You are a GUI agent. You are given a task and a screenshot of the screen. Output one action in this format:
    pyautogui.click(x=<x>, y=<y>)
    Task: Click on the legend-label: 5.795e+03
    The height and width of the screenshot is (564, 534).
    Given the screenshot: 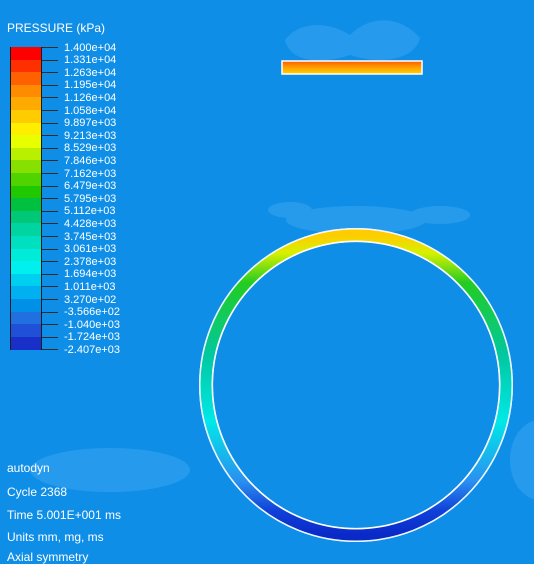 What is the action you would take?
    pyautogui.click(x=90, y=198)
    